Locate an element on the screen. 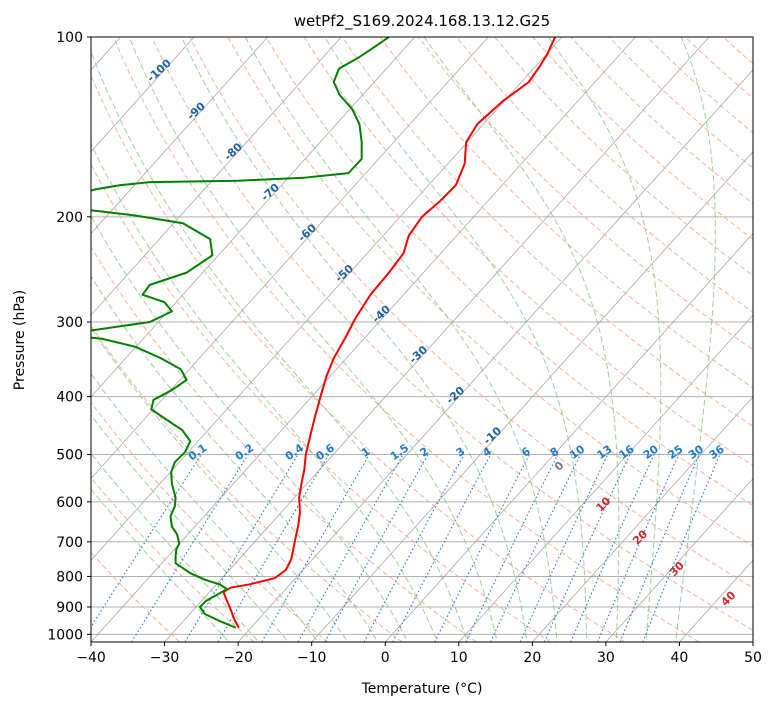 Image resolution: width=775 pixels, height=708 pixels. x-tick-label: −40 is located at coordinates (91, 658).